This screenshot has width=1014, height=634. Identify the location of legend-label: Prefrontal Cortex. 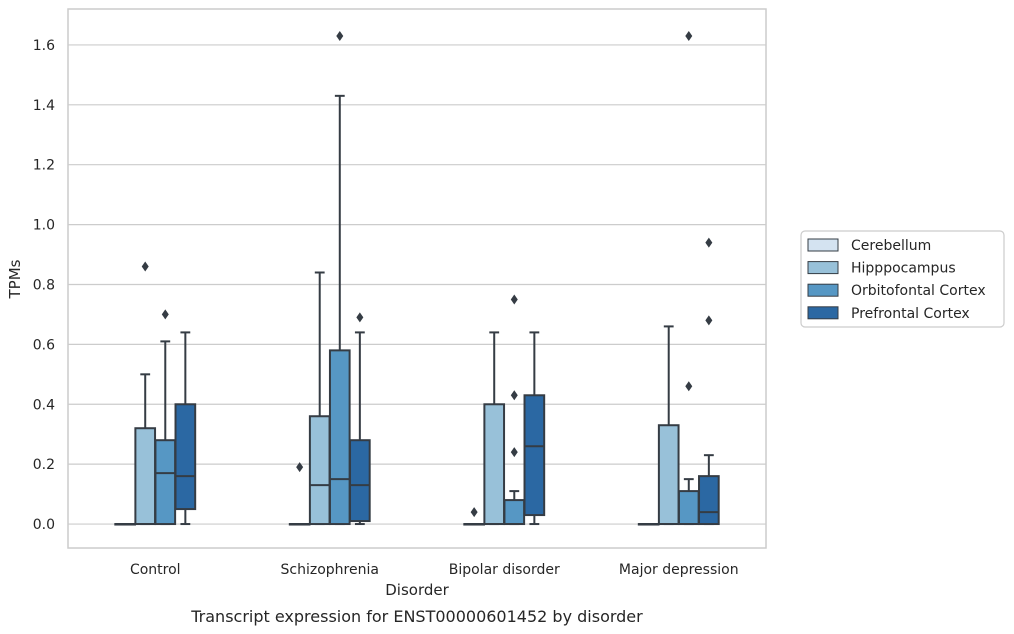
(910, 314).